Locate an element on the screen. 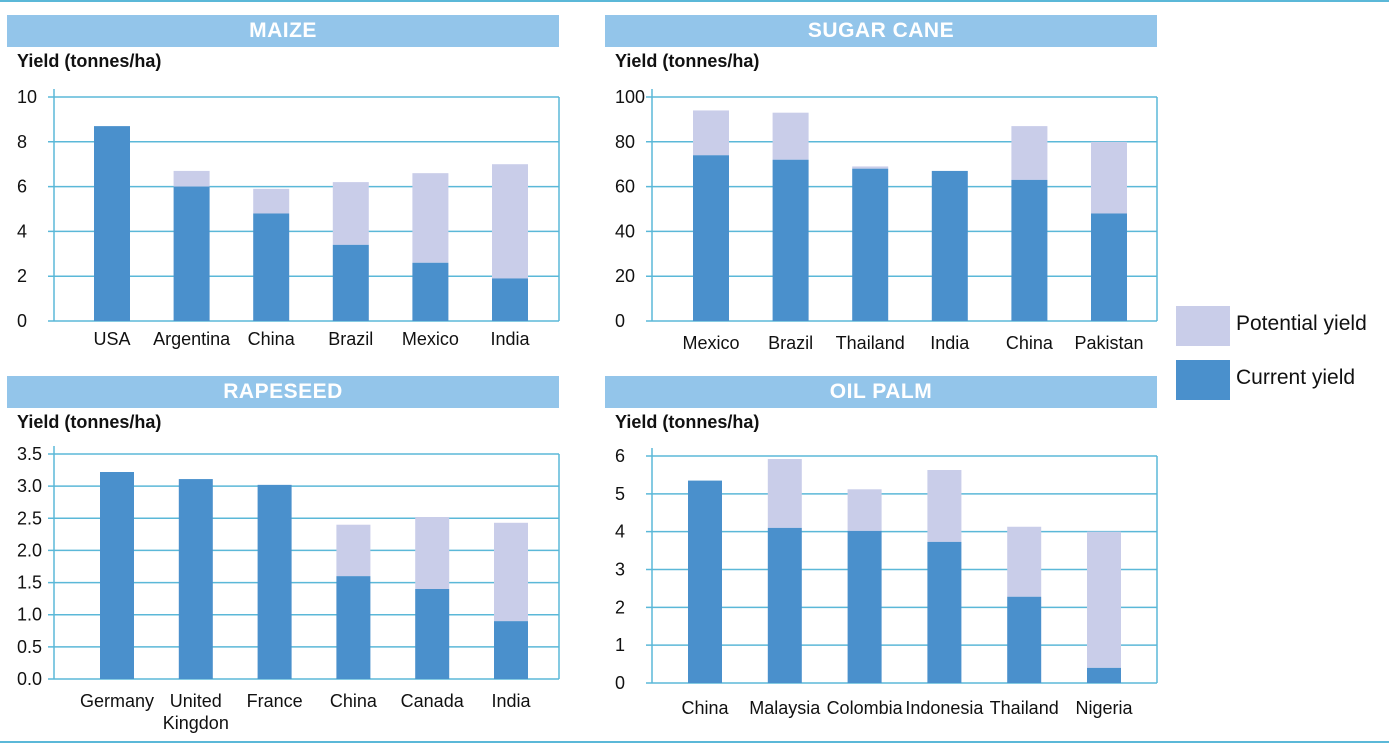  top-rule is located at coordinates (694, 1).